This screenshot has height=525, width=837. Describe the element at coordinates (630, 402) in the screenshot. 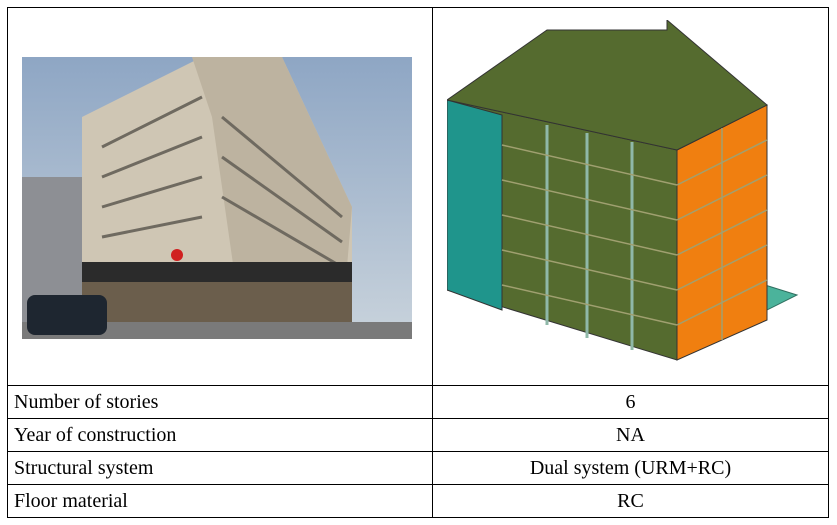

I see `property-value: 6` at that location.